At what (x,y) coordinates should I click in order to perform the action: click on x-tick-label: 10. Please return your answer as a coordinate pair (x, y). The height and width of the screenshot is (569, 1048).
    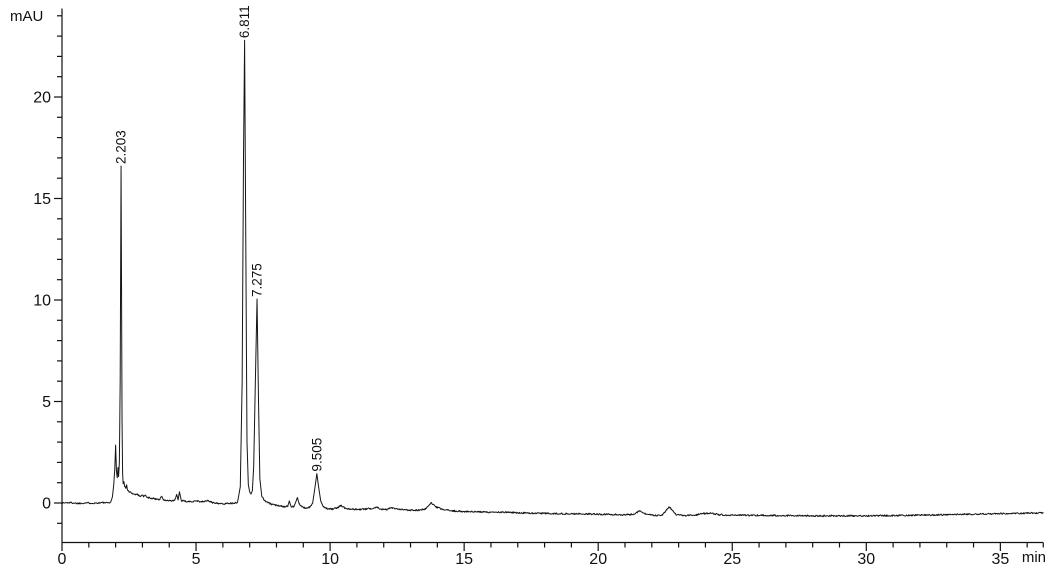
    Looking at the image, I should click on (330, 559).